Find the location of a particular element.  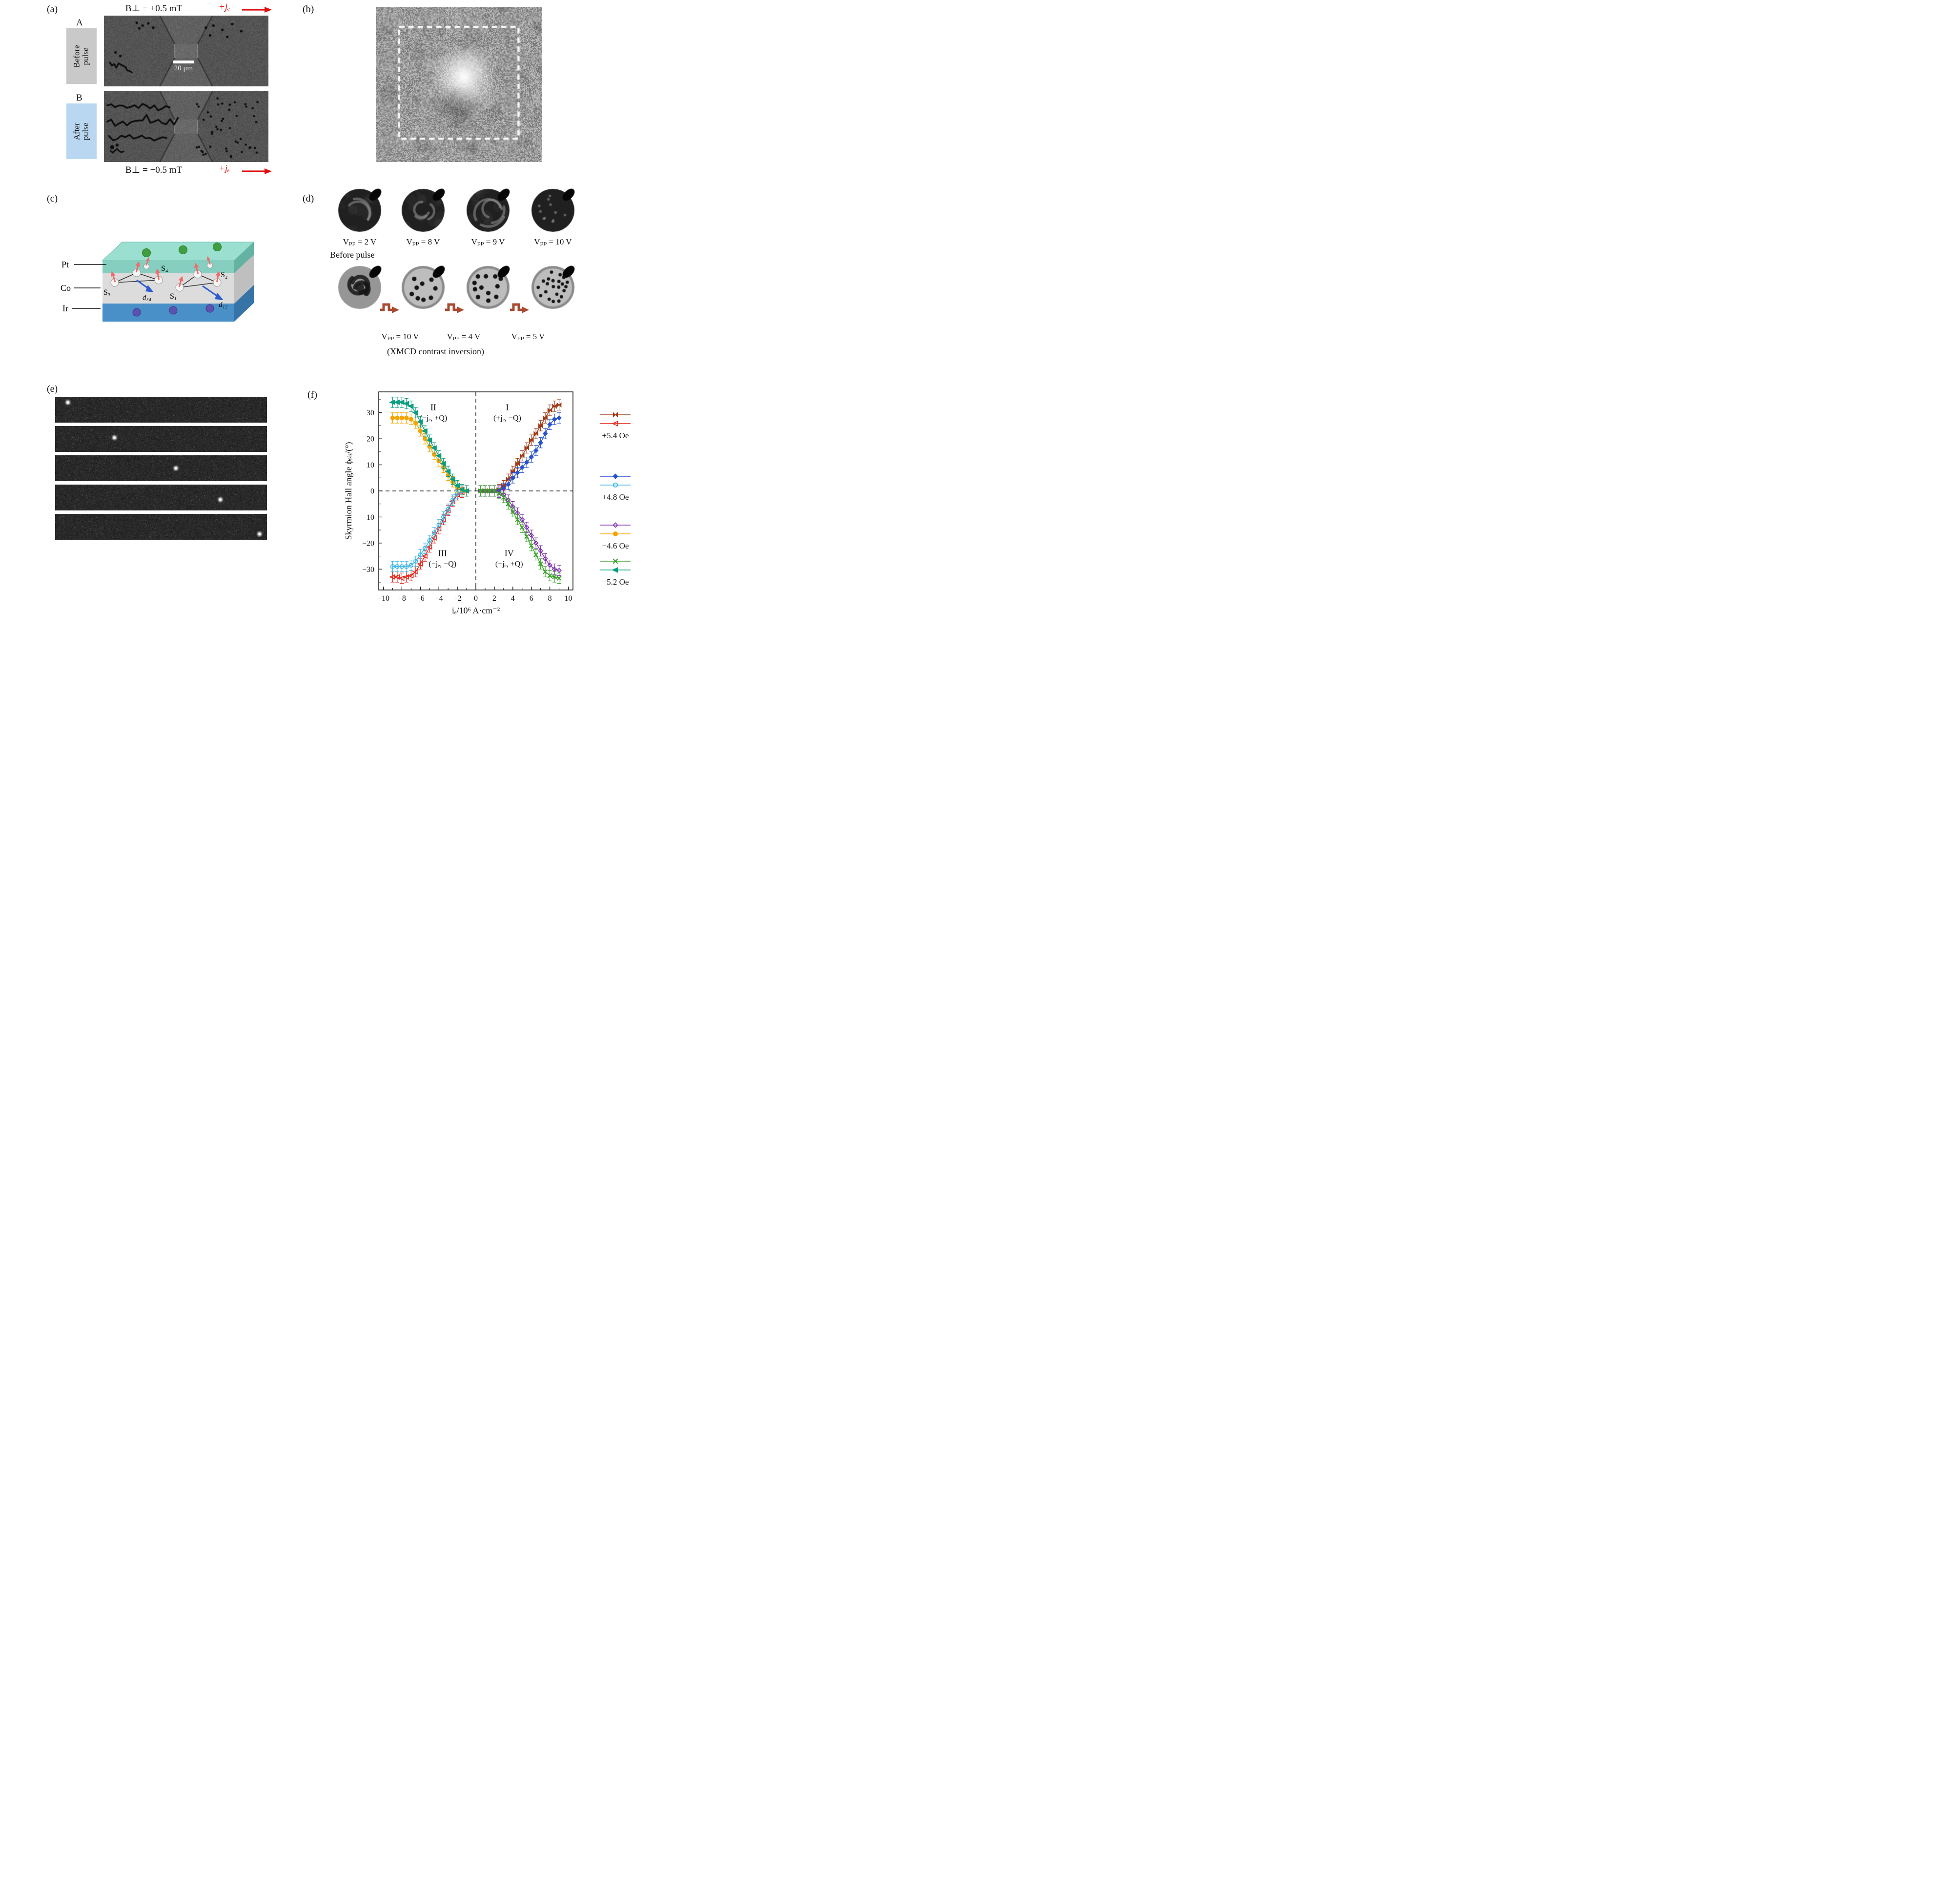

micrograph-after-pulse is located at coordinates (186, 126).